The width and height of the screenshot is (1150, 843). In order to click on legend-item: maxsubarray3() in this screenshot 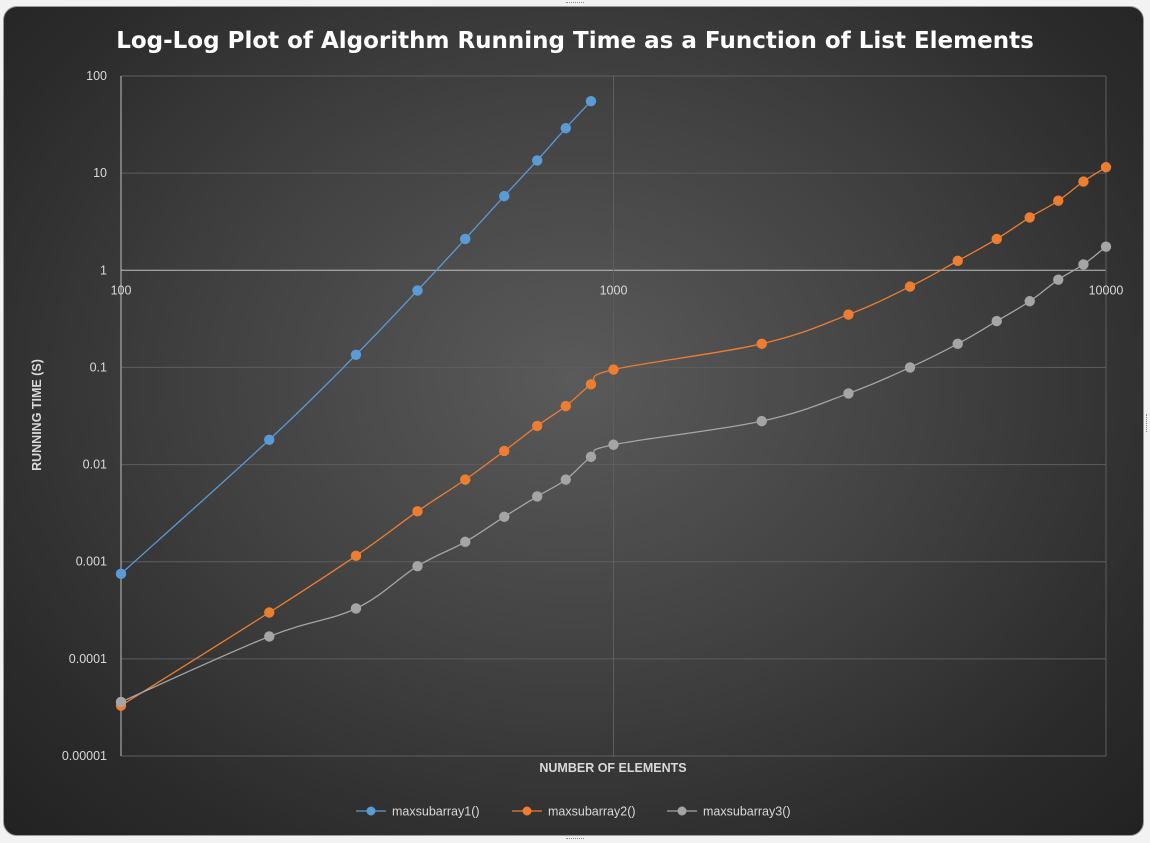, I will do `click(729, 812)`.